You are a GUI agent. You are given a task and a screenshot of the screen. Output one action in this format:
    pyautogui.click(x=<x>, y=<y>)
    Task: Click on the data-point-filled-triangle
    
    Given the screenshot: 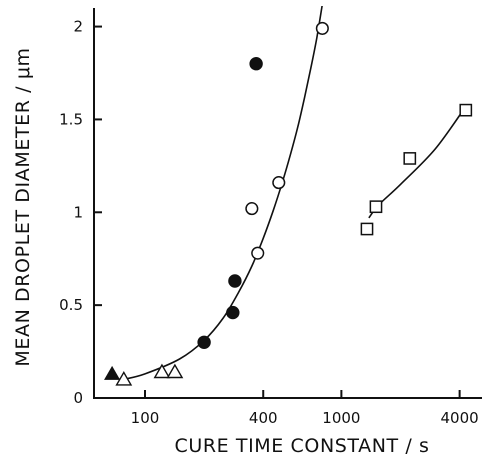 What is the action you would take?
    pyautogui.click(x=112, y=372)
    